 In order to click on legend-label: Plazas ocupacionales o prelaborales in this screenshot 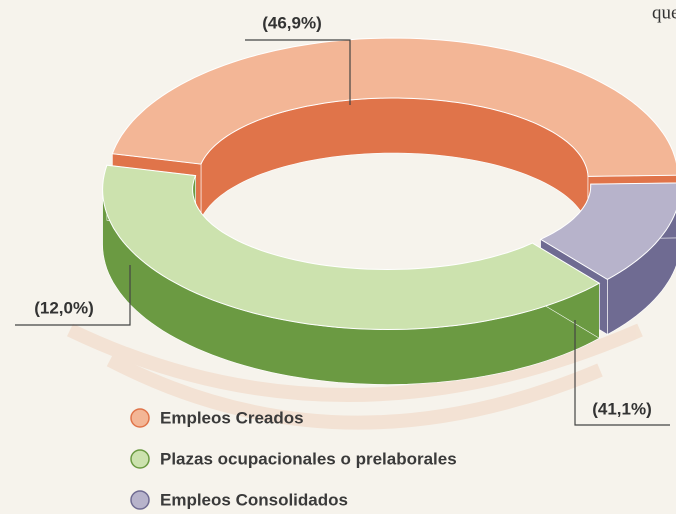, I will do `click(308, 458)`.